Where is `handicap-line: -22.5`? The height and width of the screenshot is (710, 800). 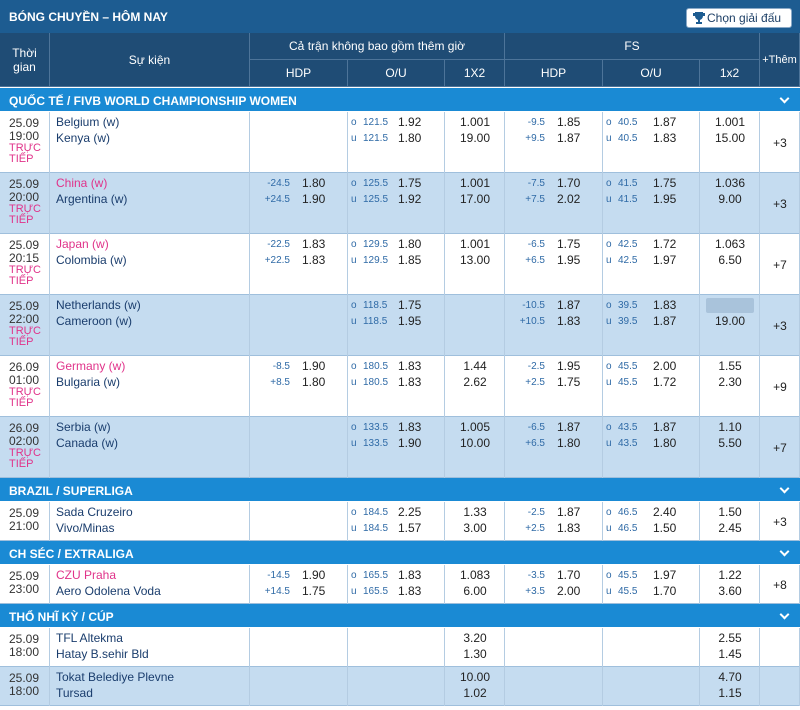
handicap-line: -22.5 is located at coordinates (278, 244).